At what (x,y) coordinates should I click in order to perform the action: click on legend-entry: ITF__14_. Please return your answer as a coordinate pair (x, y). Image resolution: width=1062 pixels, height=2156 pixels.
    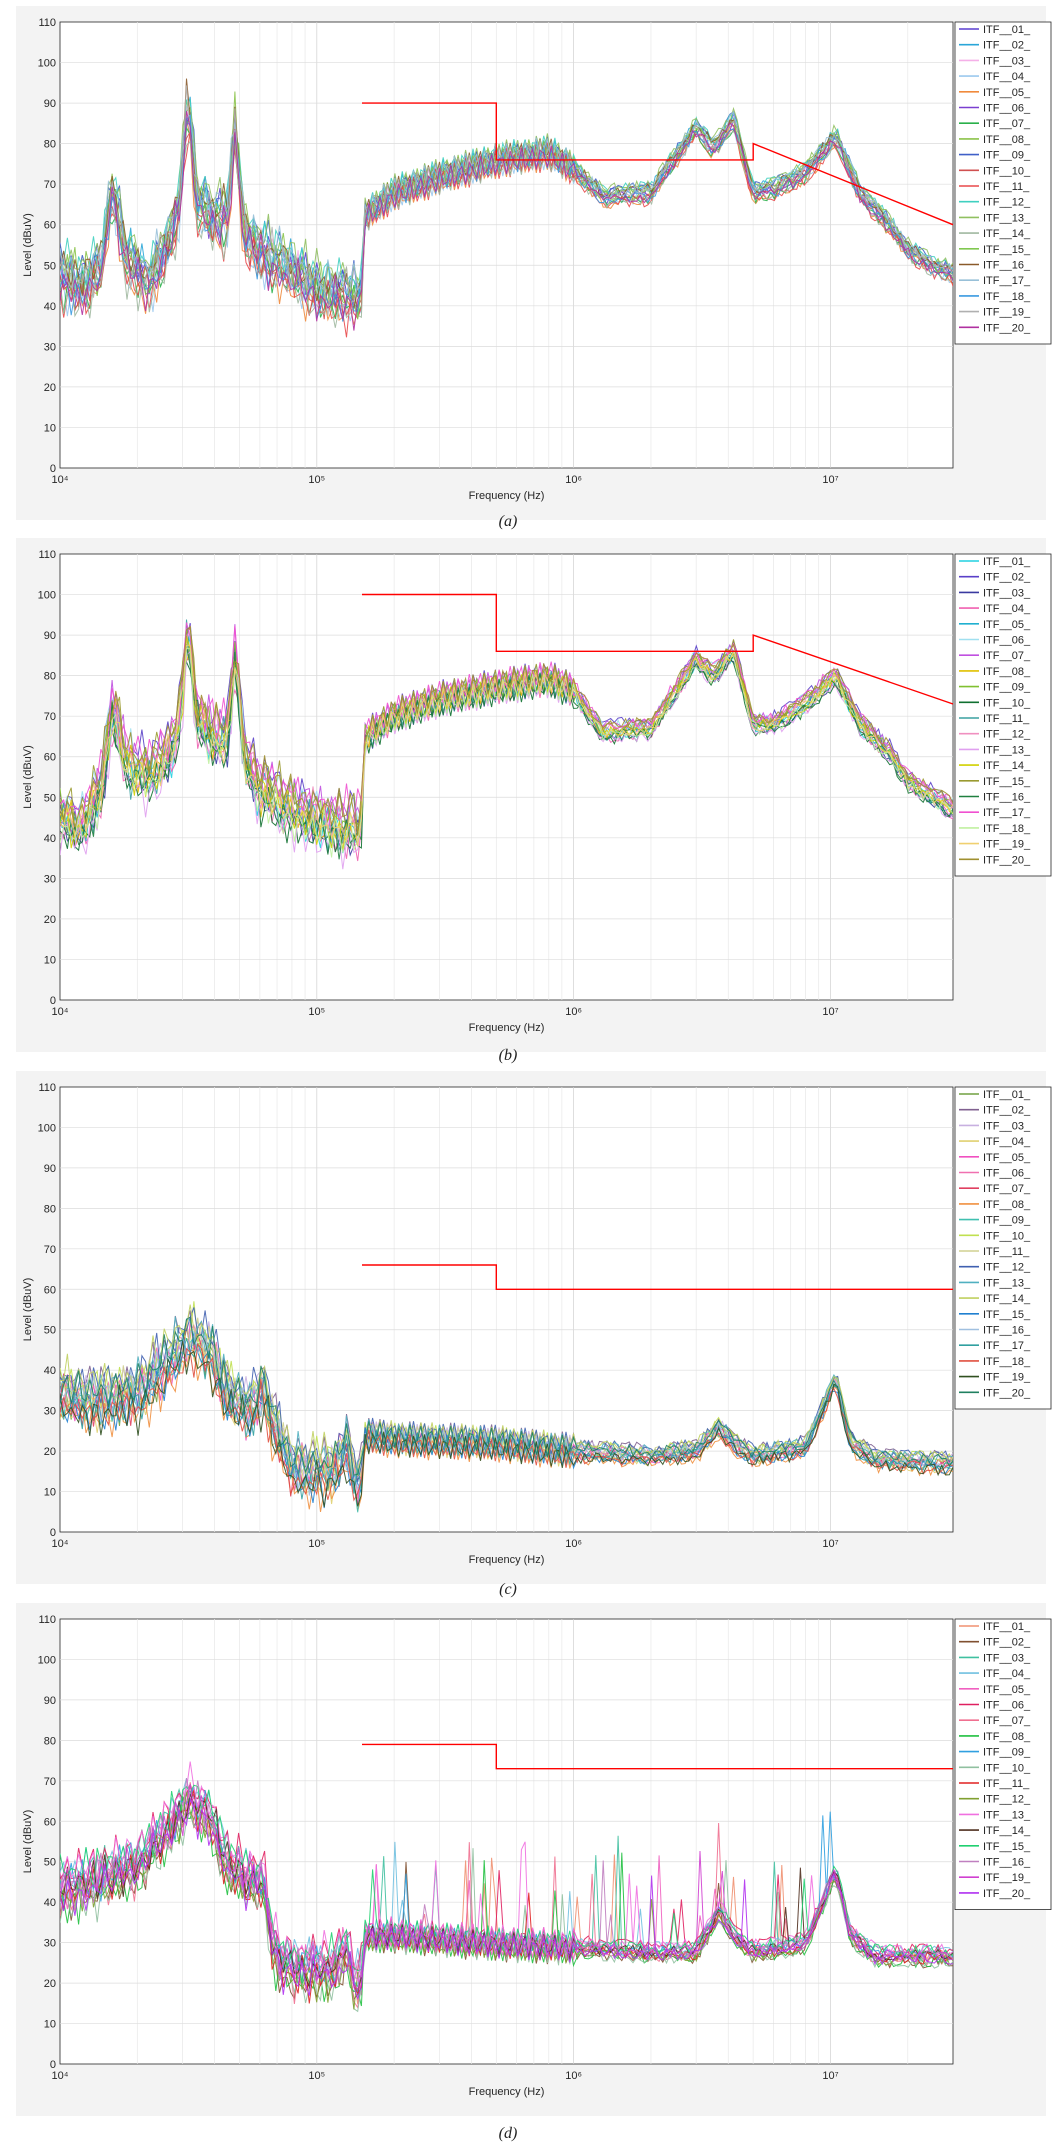
    Looking at the image, I should click on (1007, 234).